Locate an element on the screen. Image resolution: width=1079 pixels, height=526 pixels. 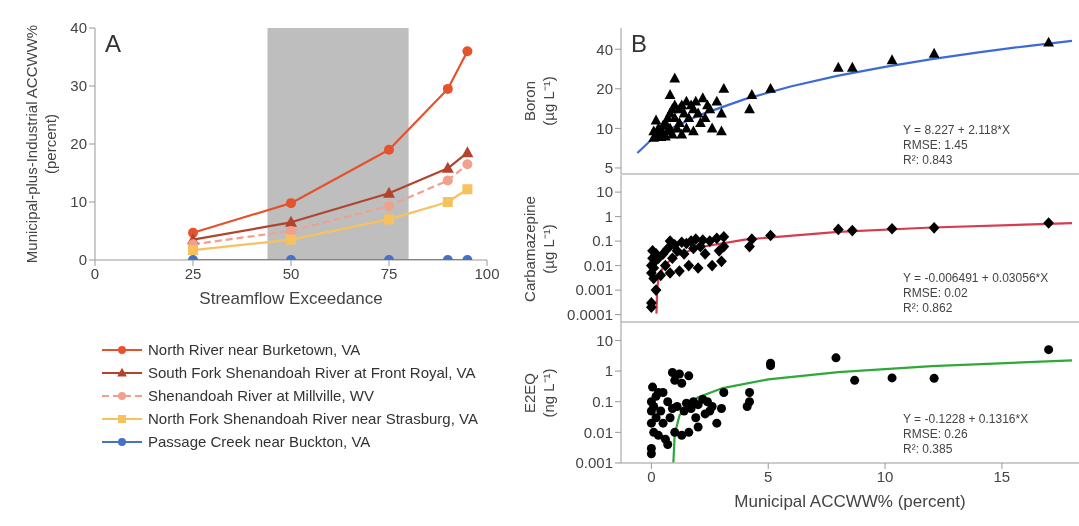
legend-label: North Fork Shenandoah River near Strasburg, VA is located at coordinates (313, 418).